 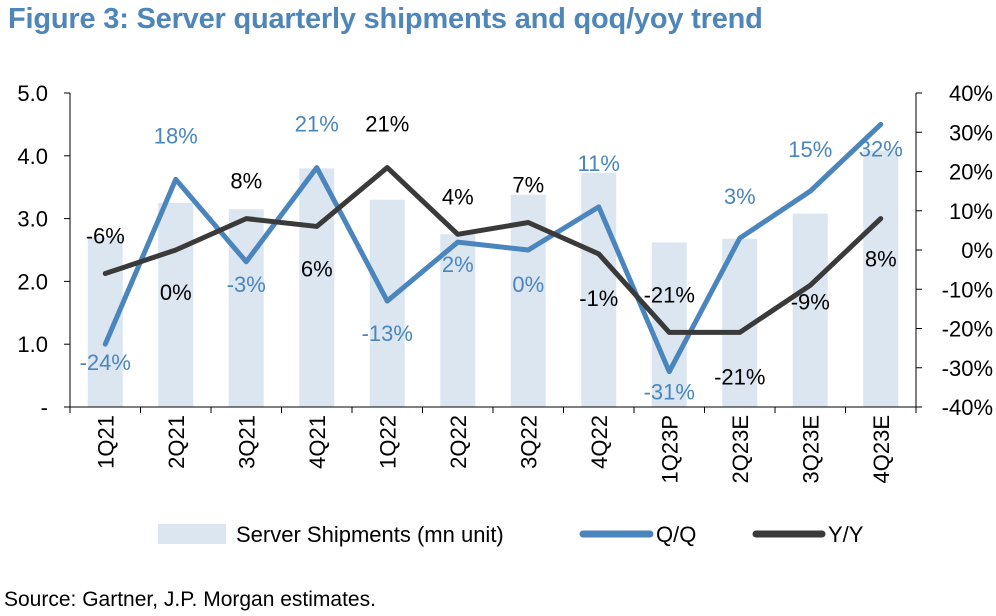 I want to click on qoq-data-label: 32%, so click(x=881, y=148).